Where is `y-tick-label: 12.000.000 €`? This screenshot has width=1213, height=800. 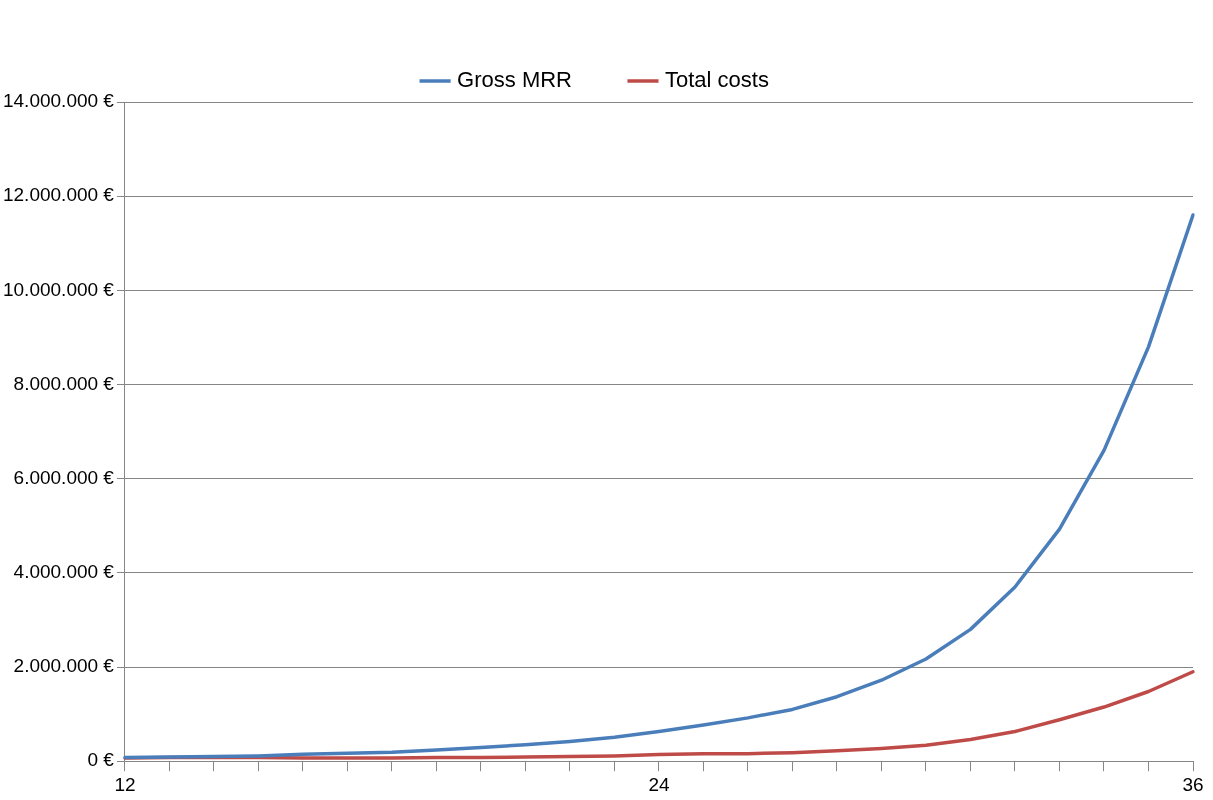 y-tick-label: 12.000.000 € is located at coordinates (58, 195).